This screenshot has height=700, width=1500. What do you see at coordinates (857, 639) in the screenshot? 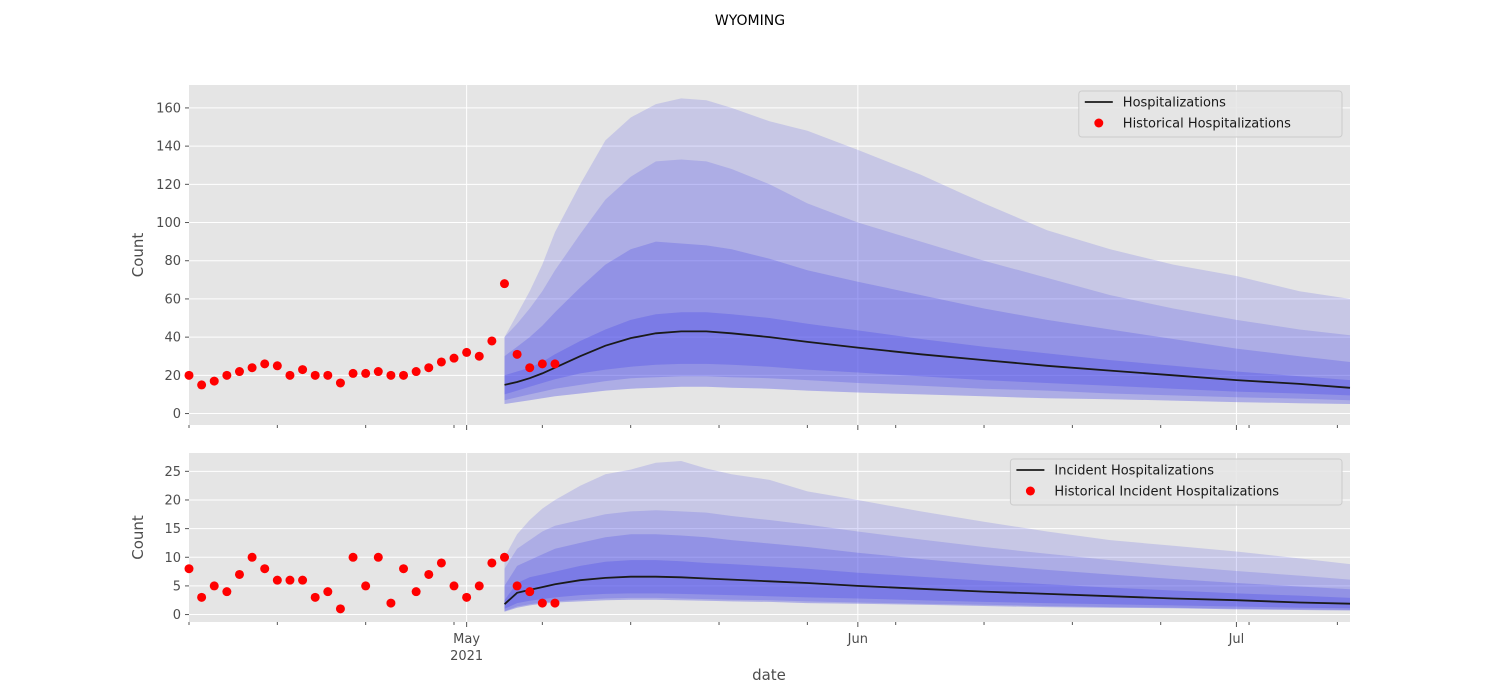
I see `x-tick-label: Jun` at bounding box center [857, 639].